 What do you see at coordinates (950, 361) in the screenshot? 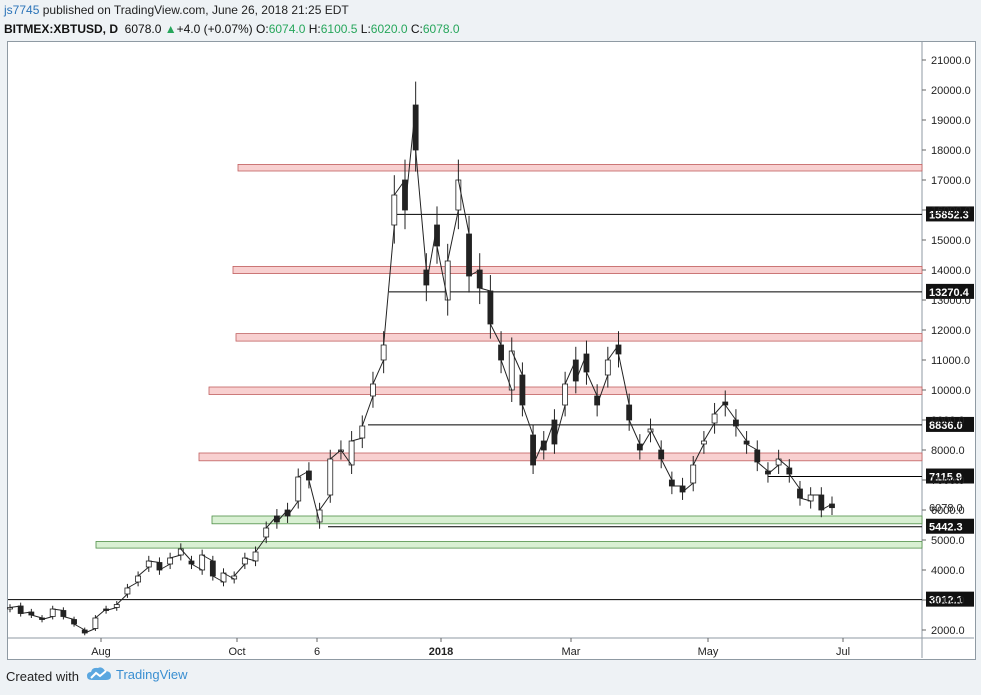
I see `y-tick-label: 11000.0` at bounding box center [950, 361].